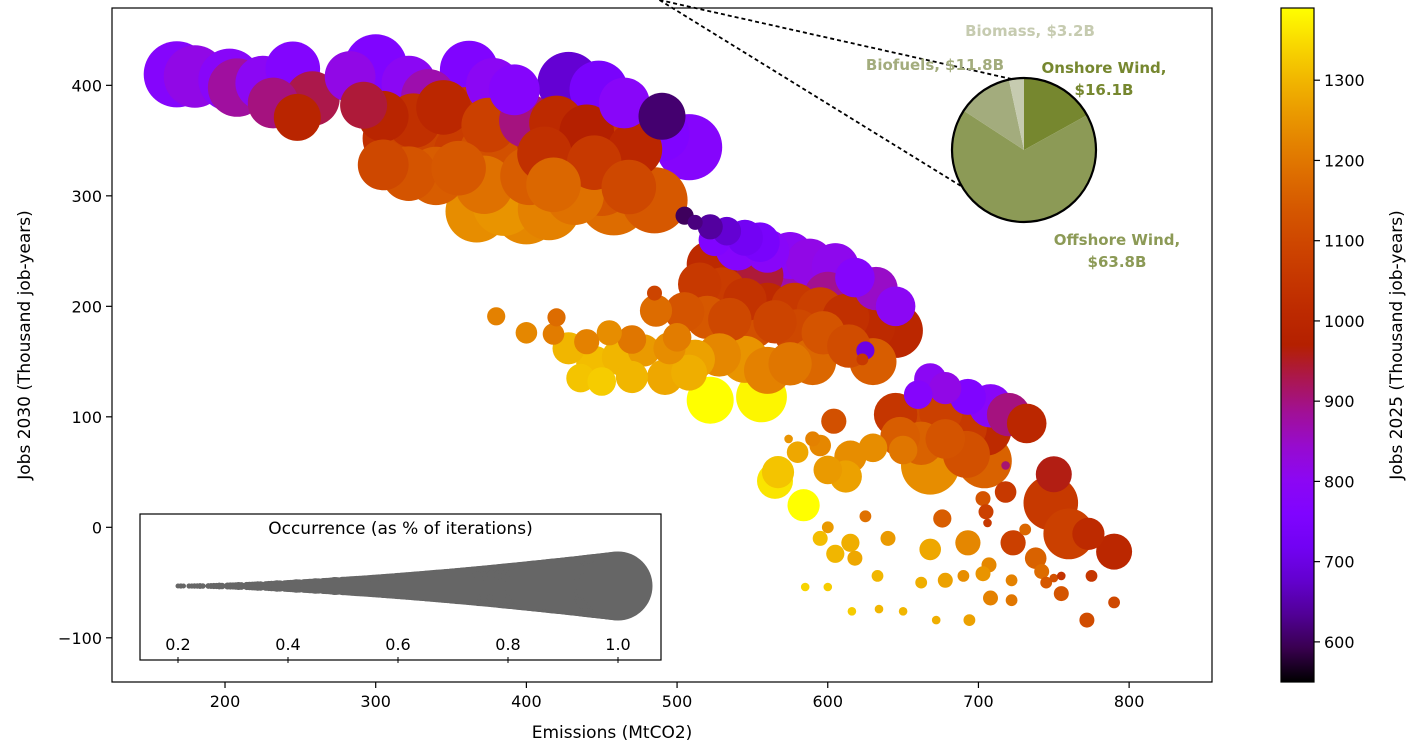 The width and height of the screenshot is (1406, 749). What do you see at coordinates (225, 701) in the screenshot?
I see `x-tick-label: 200` at bounding box center [225, 701].